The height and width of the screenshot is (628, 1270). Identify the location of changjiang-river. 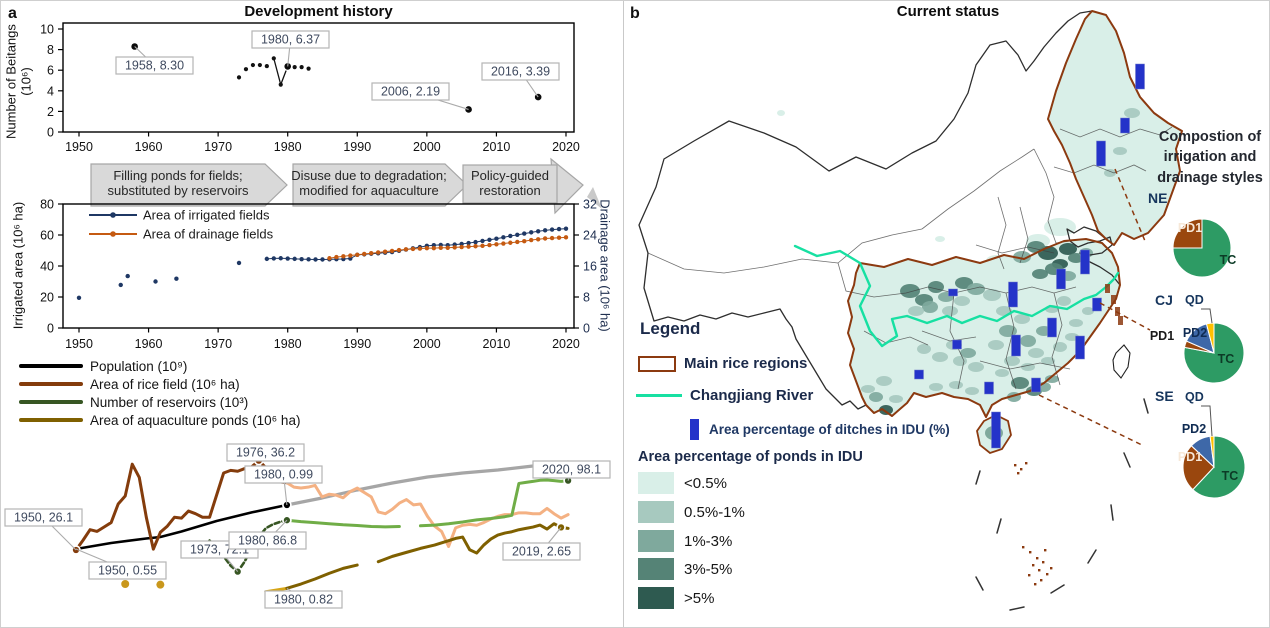
(956, 296).